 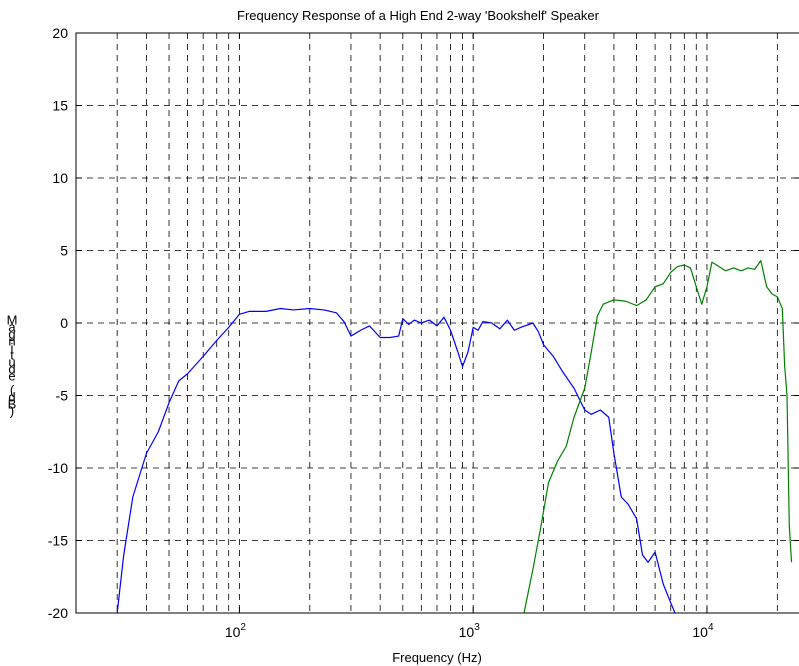 I want to click on x-tick-label: 10⁴, so click(x=703, y=631).